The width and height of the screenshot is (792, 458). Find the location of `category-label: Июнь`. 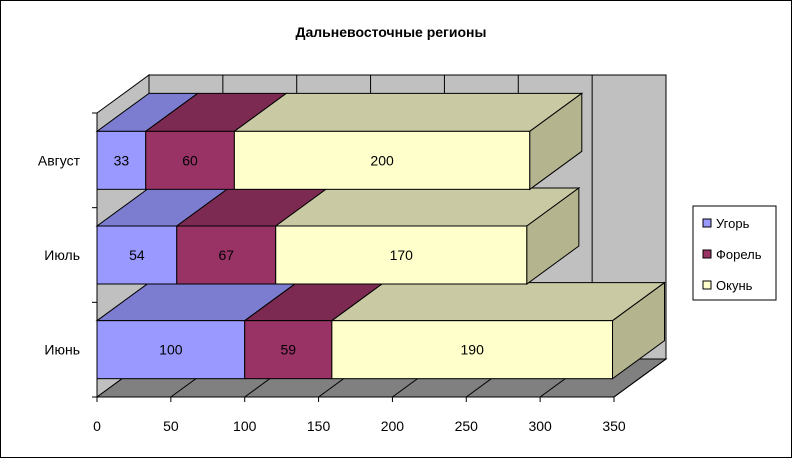

category-label: Июнь is located at coordinates (62, 350).